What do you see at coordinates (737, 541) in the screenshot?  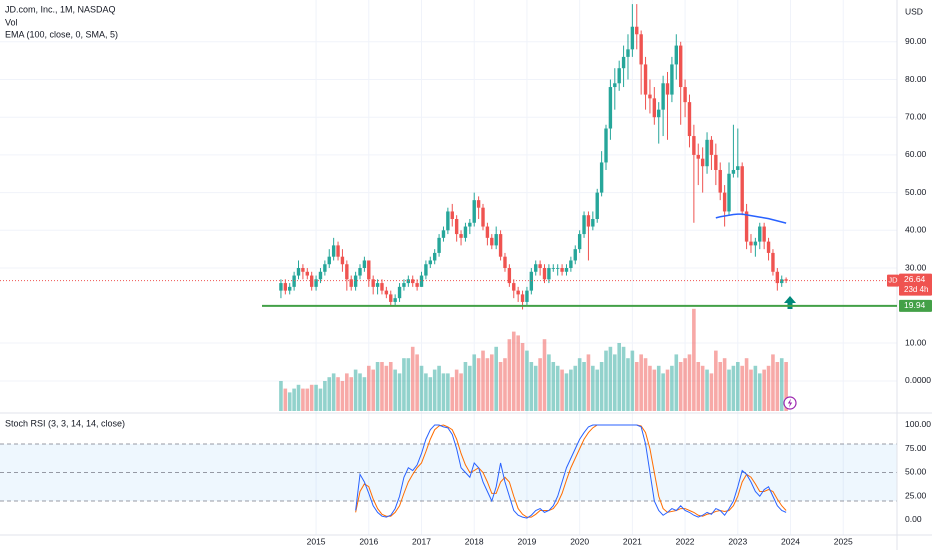 I see `x-tick-label: 2023` at bounding box center [737, 541].